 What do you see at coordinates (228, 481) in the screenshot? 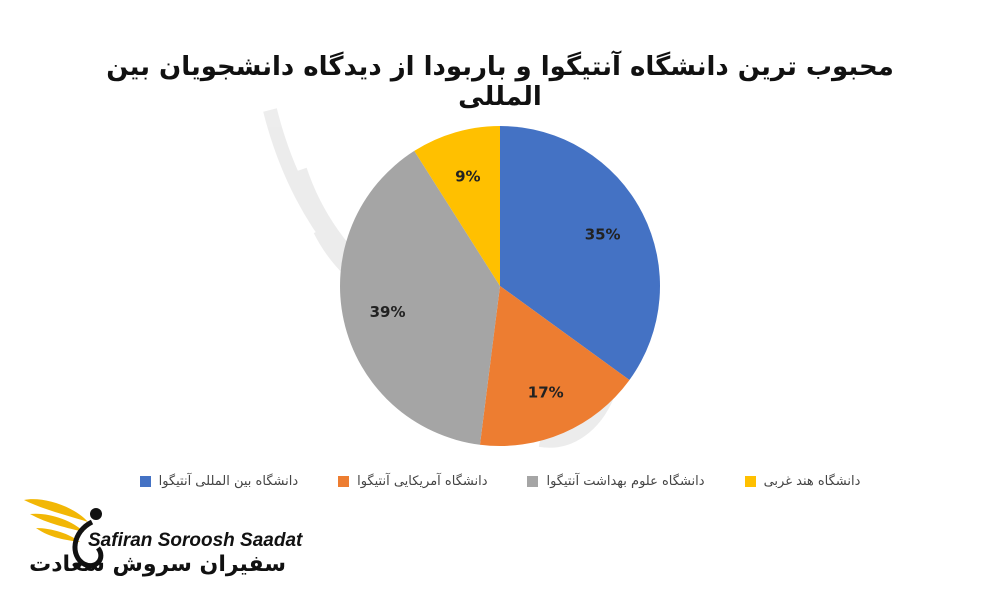
I see `legend-label: دانشگاه بین المللی آنتیگوا` at bounding box center [228, 481].